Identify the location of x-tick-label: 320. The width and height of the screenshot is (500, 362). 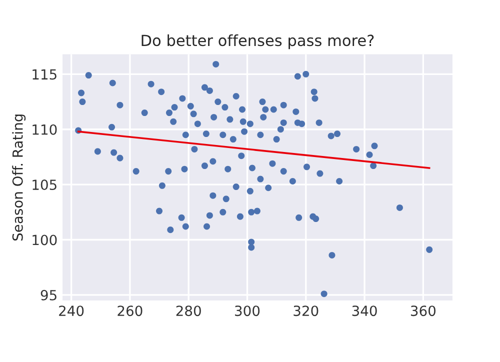
(306, 311).